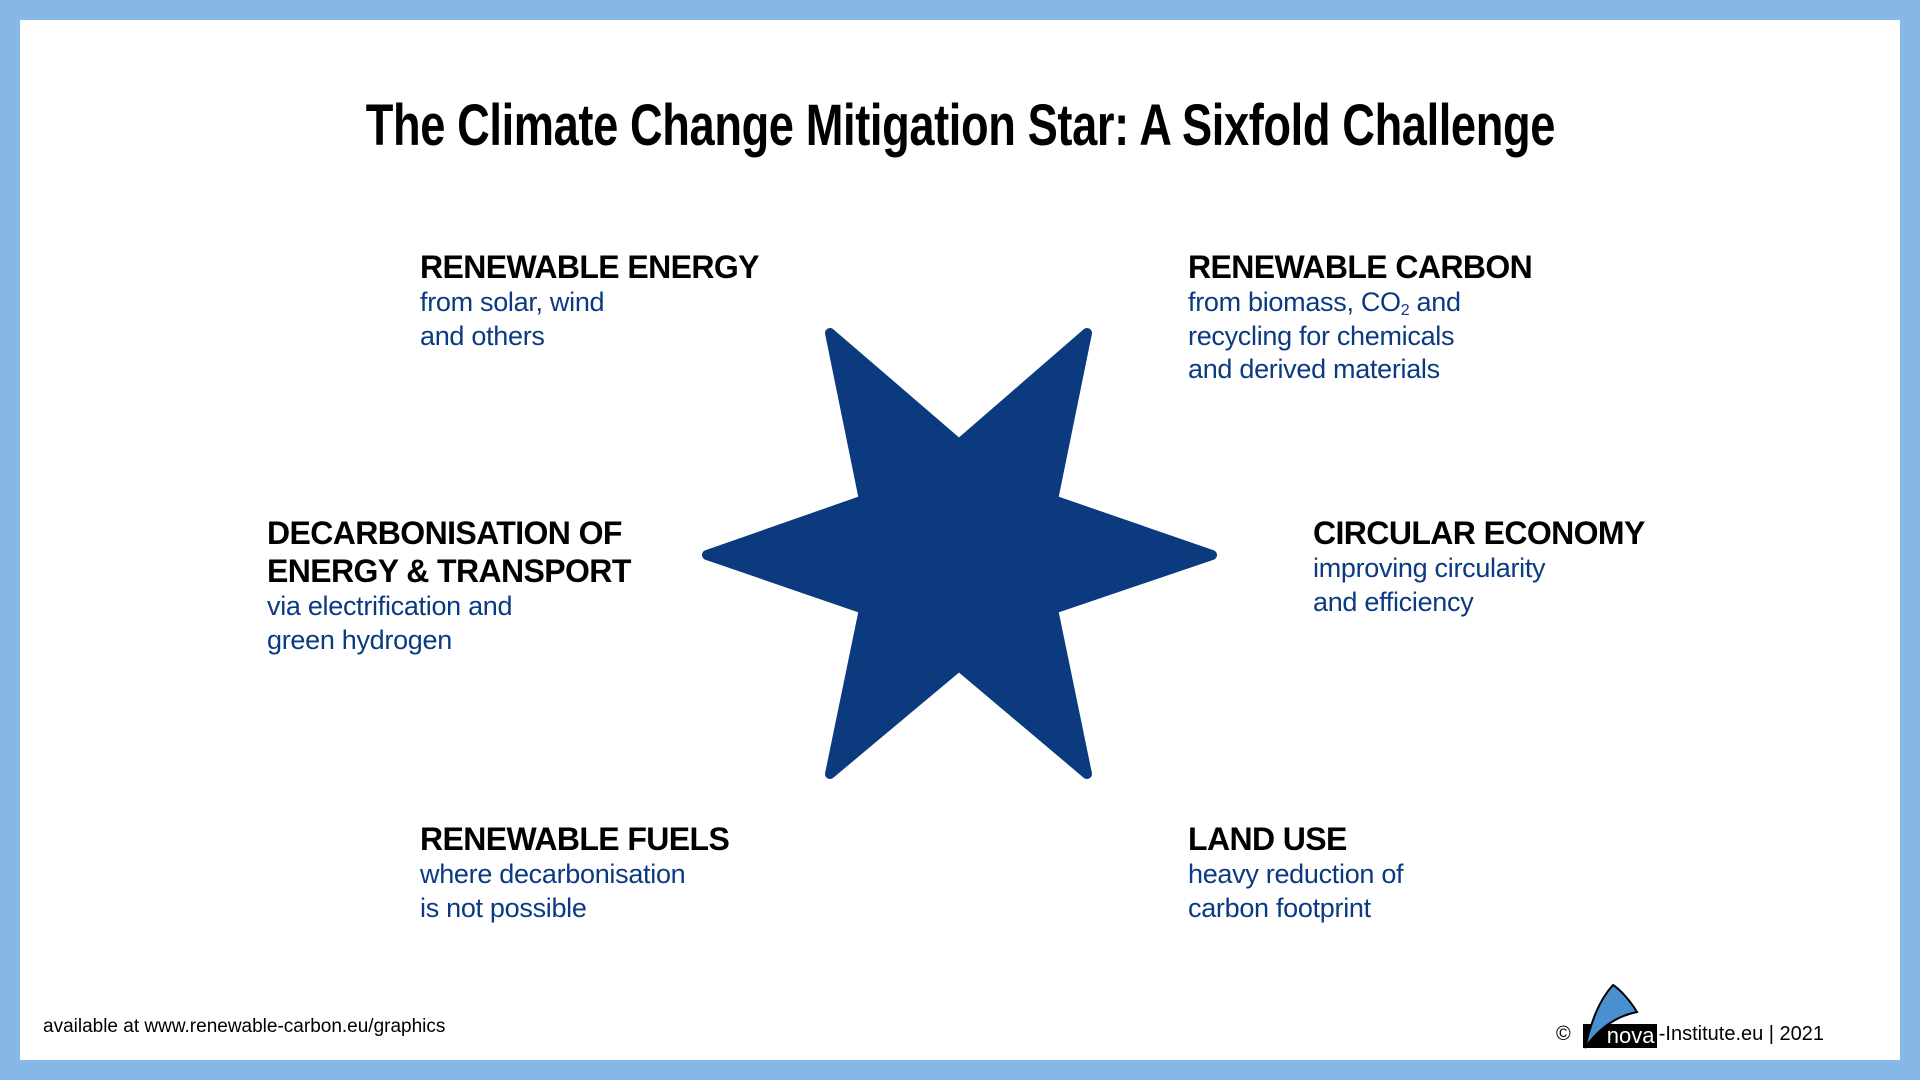 This screenshot has height=1080, width=1920. Describe the element at coordinates (444, 533) in the screenshot. I see `heading: DECARBONISATION OF` at that location.